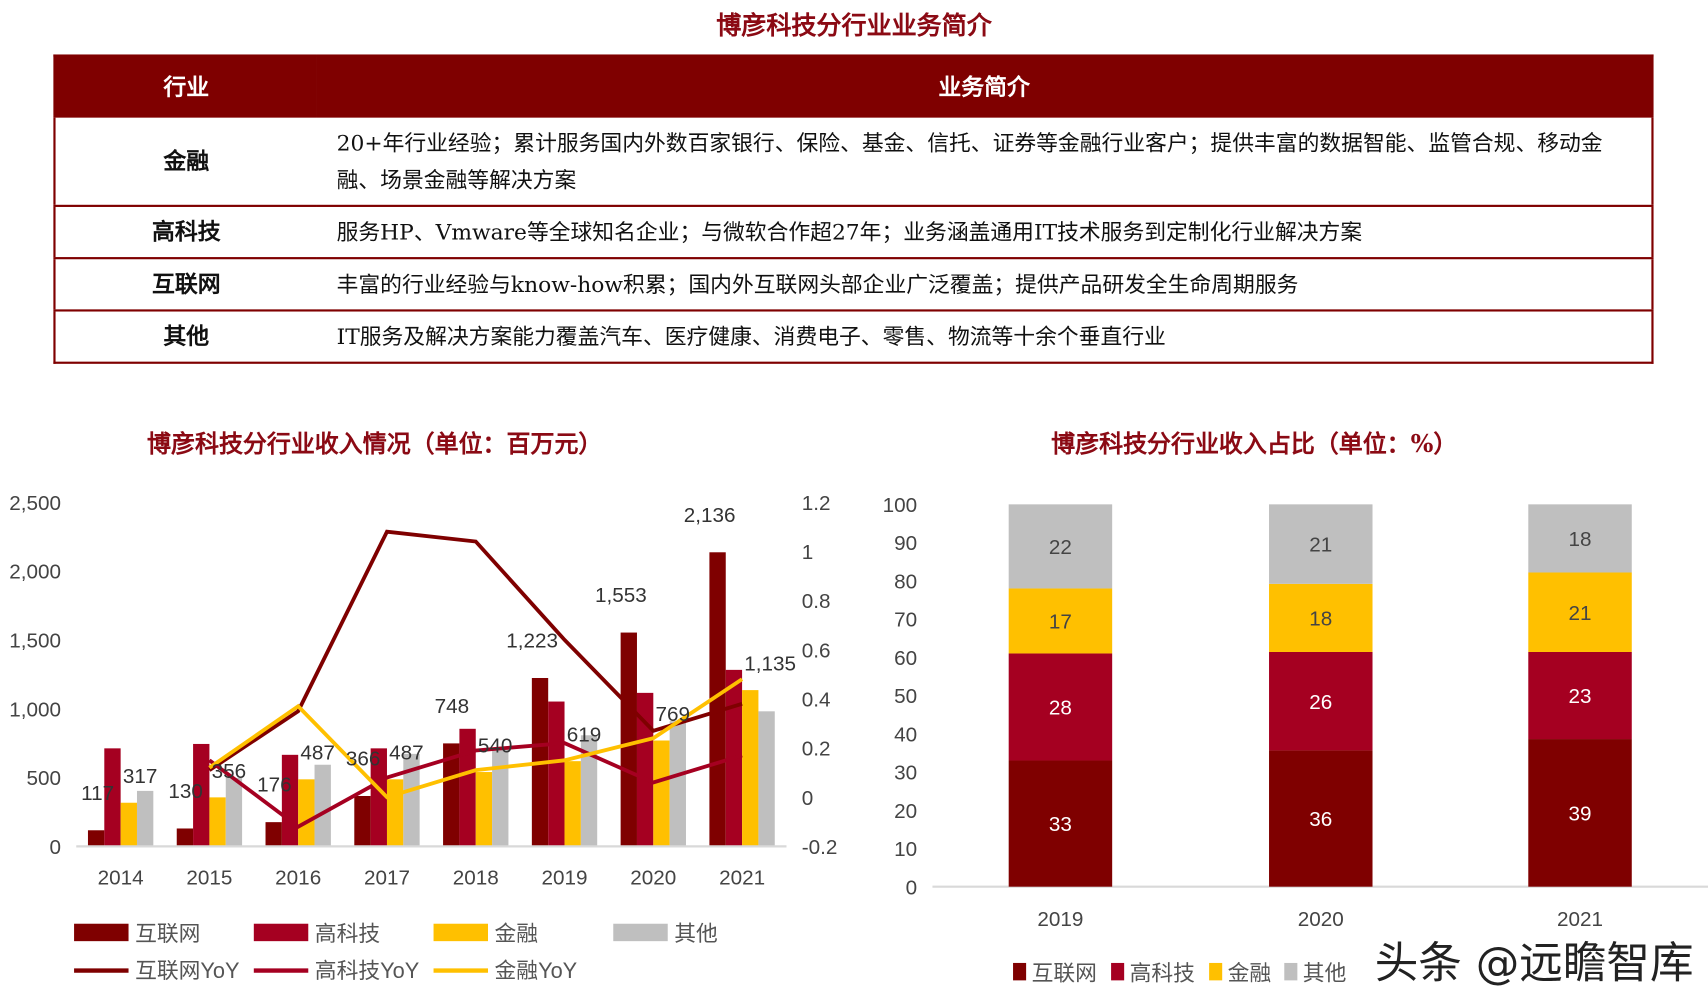 The width and height of the screenshot is (1708, 997). I want to click on y2-tick-label: 0.2, so click(816, 749).